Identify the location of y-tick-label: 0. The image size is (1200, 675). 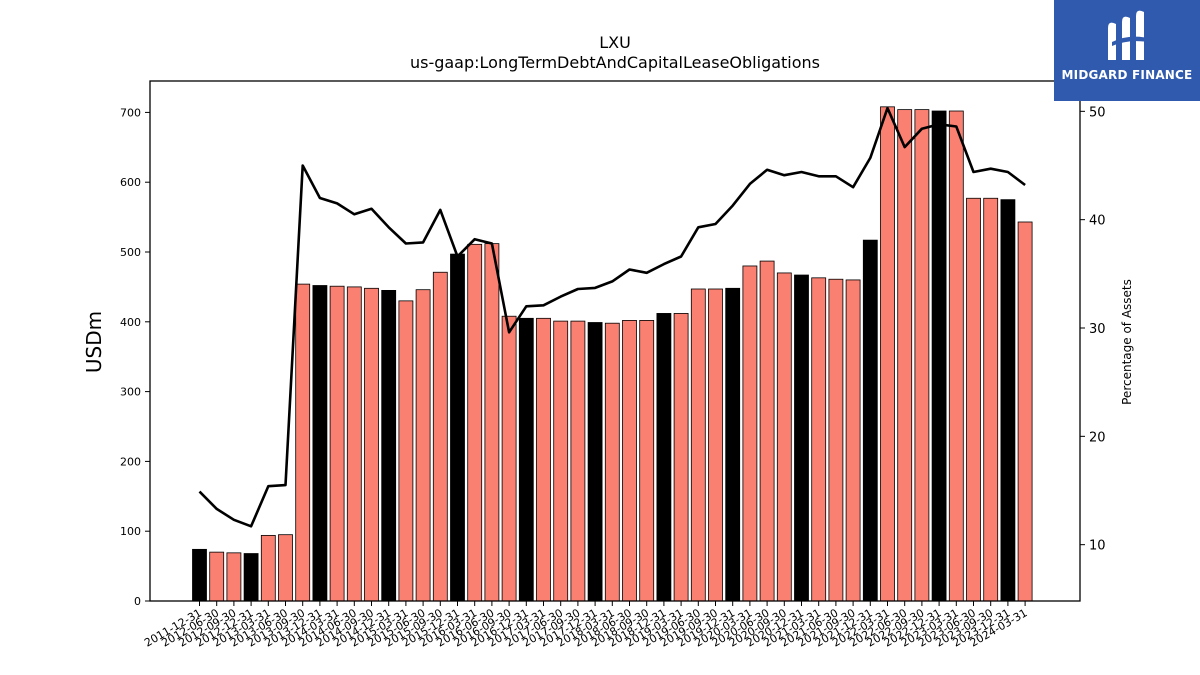
(137, 601).